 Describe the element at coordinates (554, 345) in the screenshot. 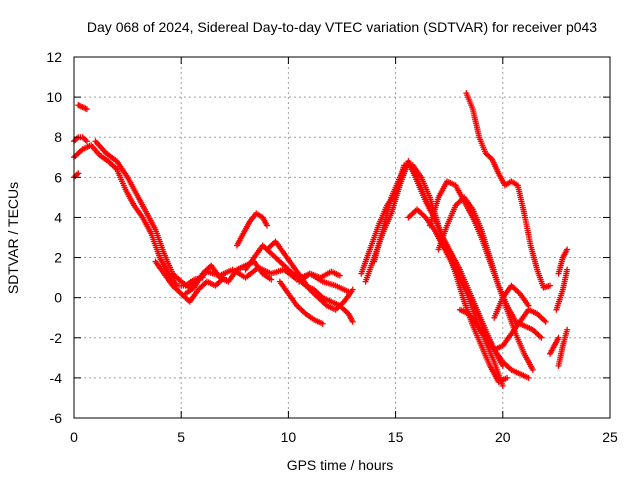

I see `series-sat-v` at that location.